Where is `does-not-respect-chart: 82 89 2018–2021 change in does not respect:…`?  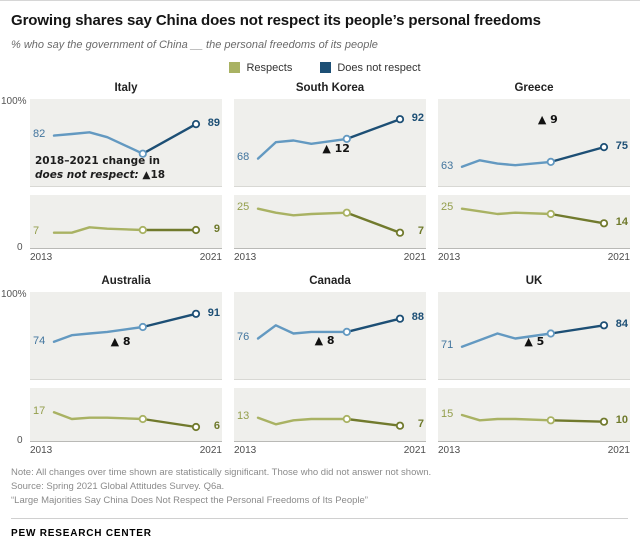
does-not-respect-chart: 82 89 2018–2021 change in does not respect:… is located at coordinates (111, 141).